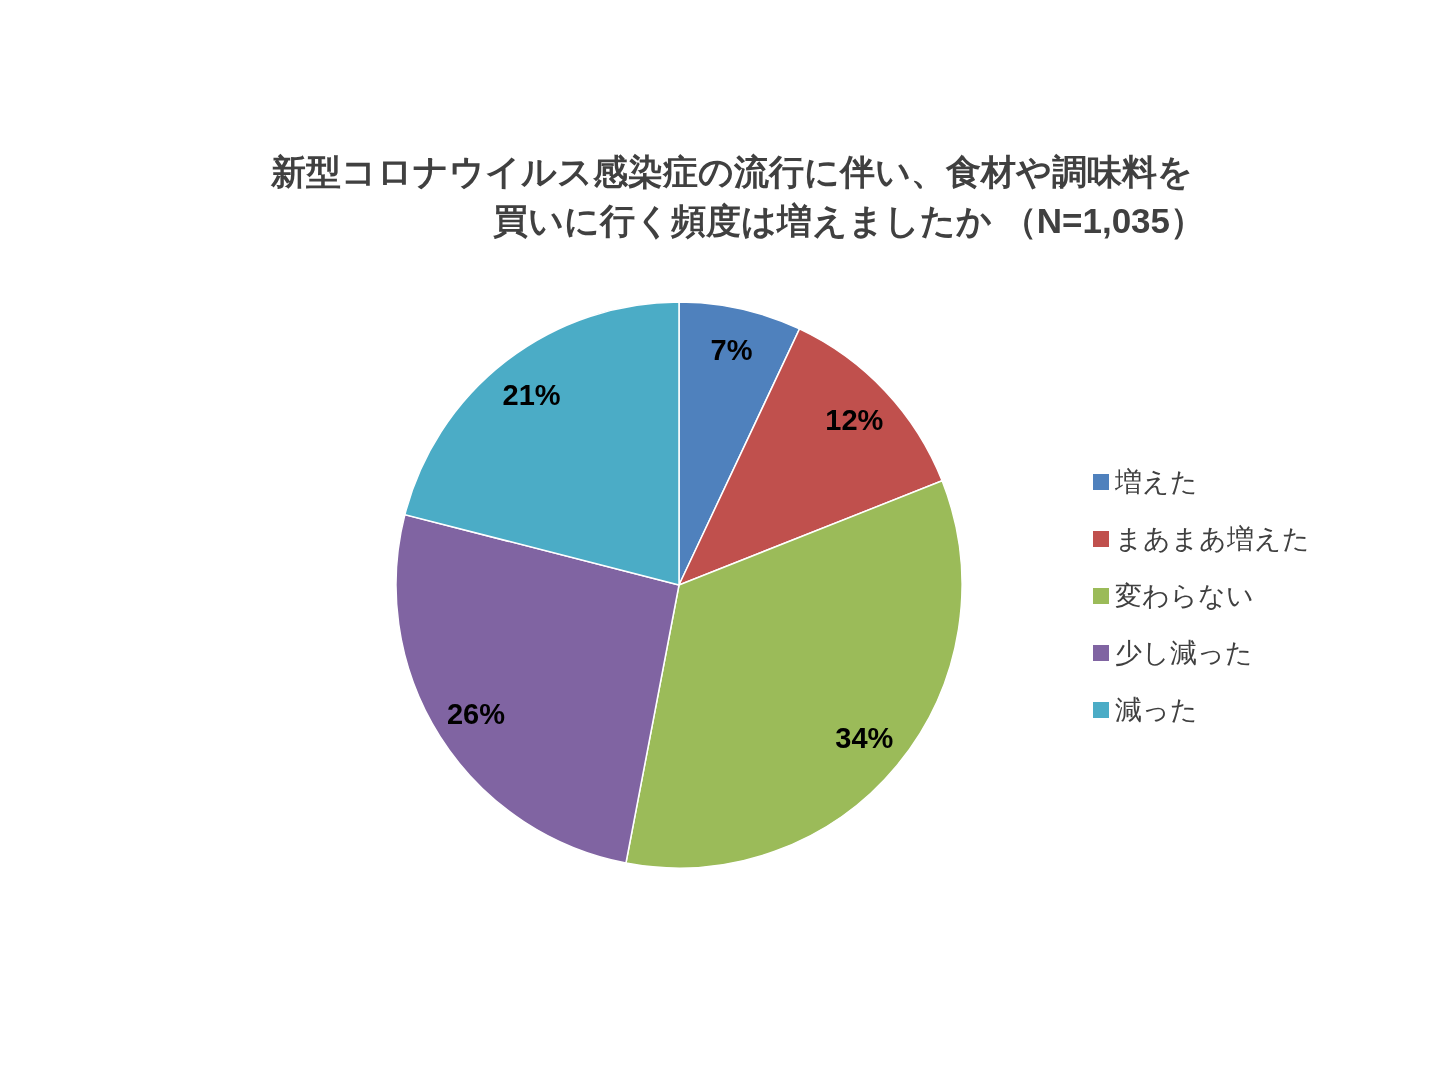  What do you see at coordinates (476, 713) in the screenshot?
I see `data-label: 26%` at bounding box center [476, 713].